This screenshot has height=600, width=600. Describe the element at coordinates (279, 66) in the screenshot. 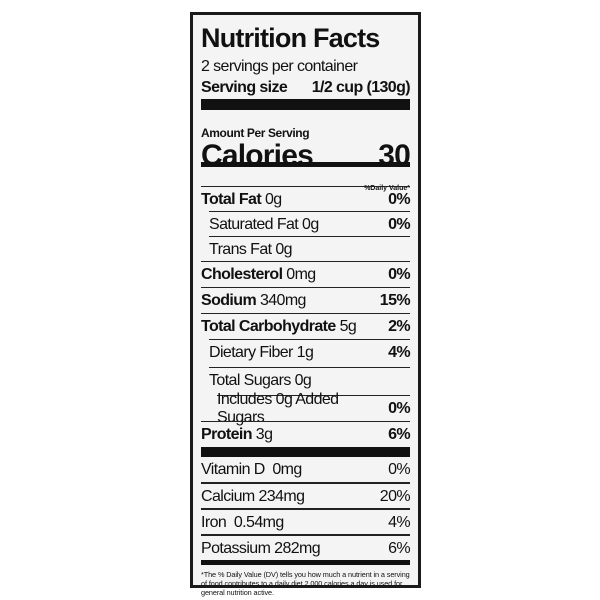

I see `servings-per-container: 2 servings per container` at that location.